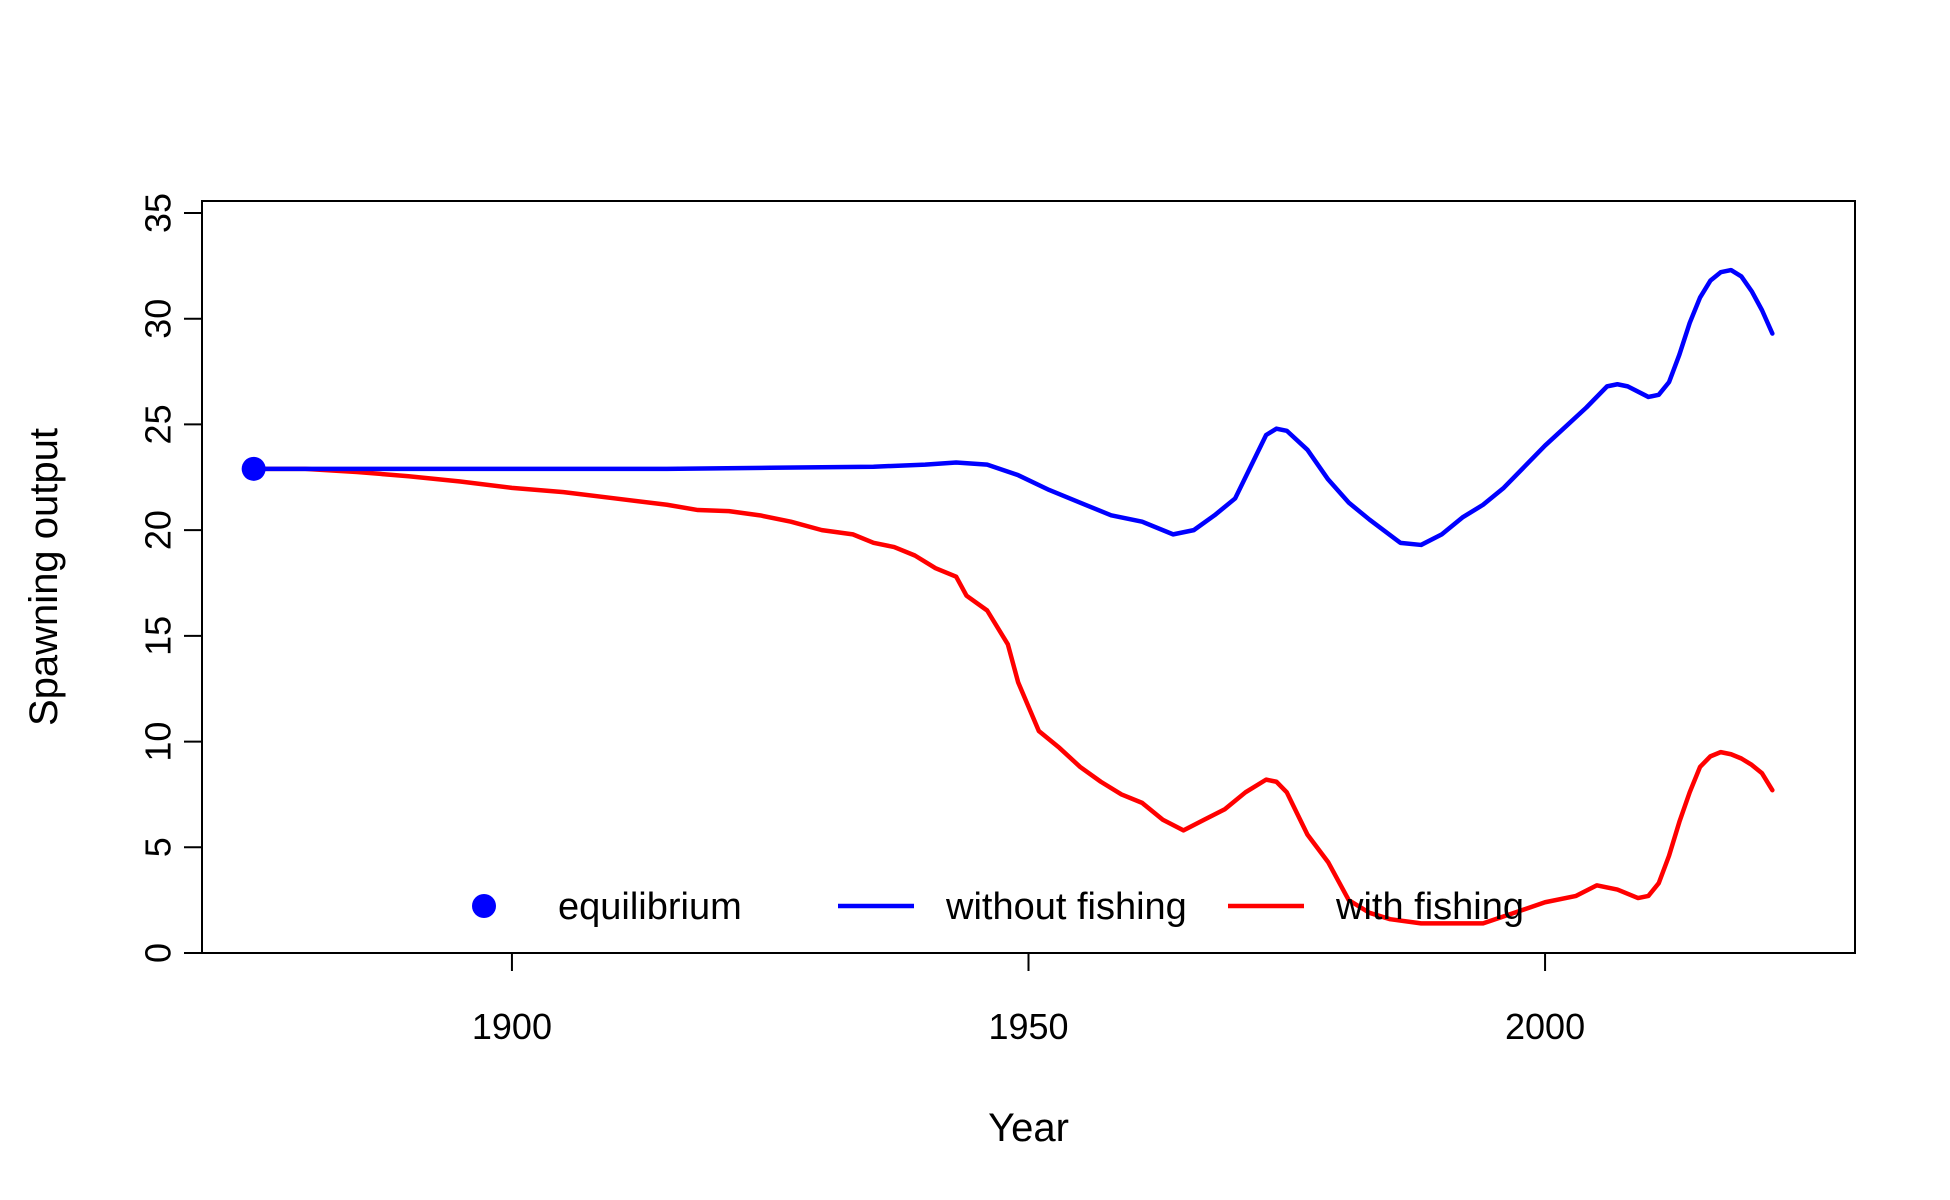  What do you see at coordinates (512, 1026) in the screenshot?
I see `x-tick-label: 1900` at bounding box center [512, 1026].